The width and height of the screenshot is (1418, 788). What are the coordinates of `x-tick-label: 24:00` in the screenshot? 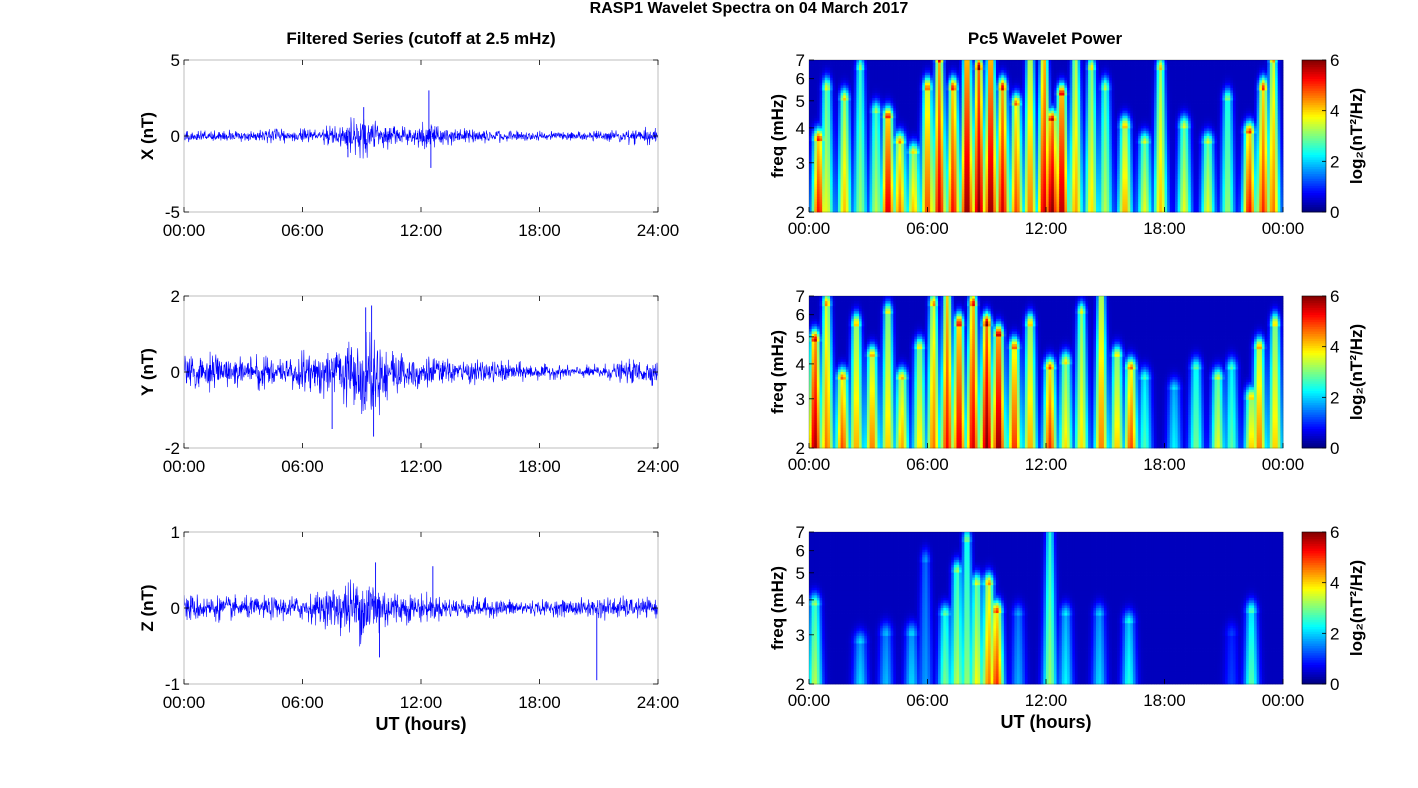 It's located at (658, 702).